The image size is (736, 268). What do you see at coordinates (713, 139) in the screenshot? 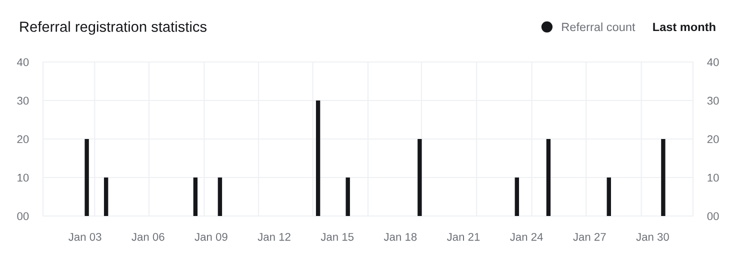
I see `y2-tick-label: 20` at bounding box center [713, 139].